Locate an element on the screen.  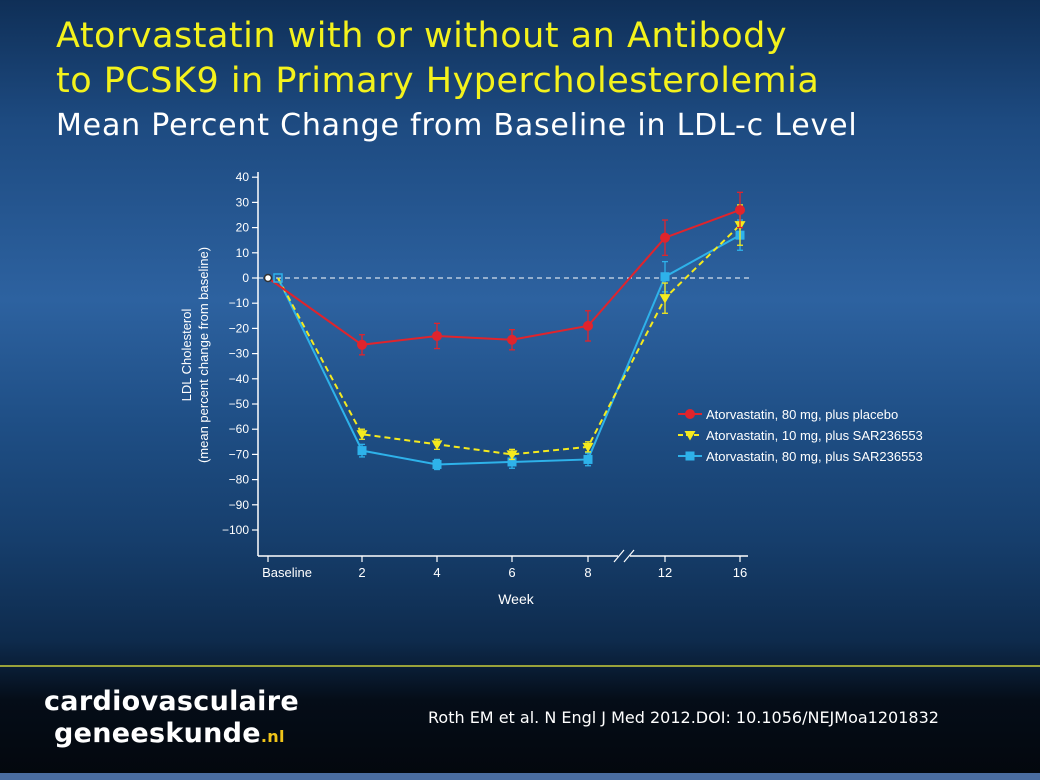
y-tick-label: 10 is located at coordinates (243, 253).